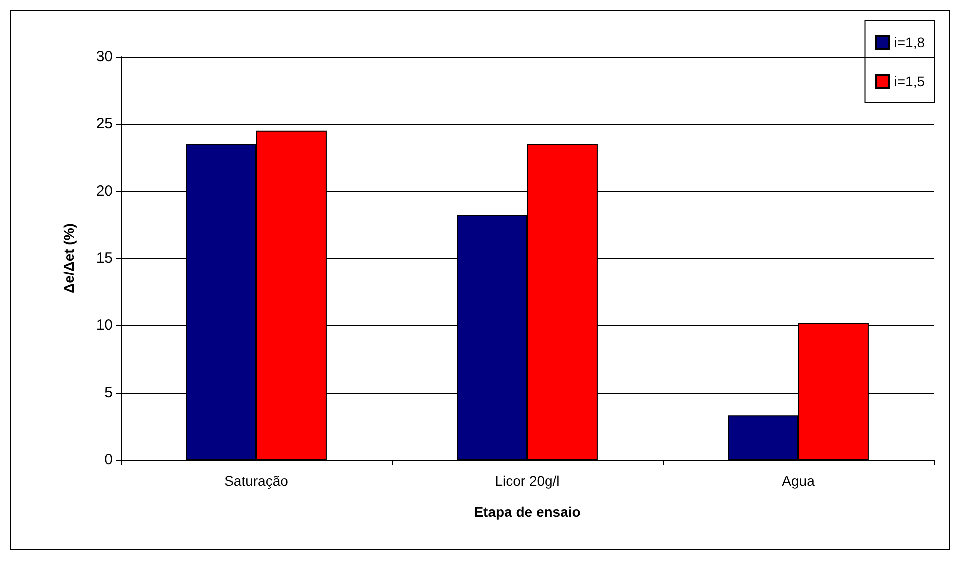 This screenshot has width=963, height=562. Describe the element at coordinates (527, 512) in the screenshot. I see `x-axis-title: Etapa de ensaio` at that location.